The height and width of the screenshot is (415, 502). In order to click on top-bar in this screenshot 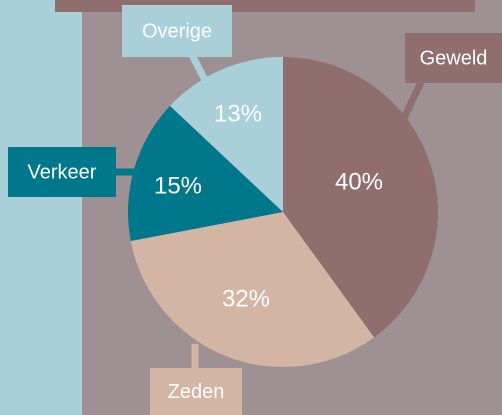, I will do `click(265, 6)`.